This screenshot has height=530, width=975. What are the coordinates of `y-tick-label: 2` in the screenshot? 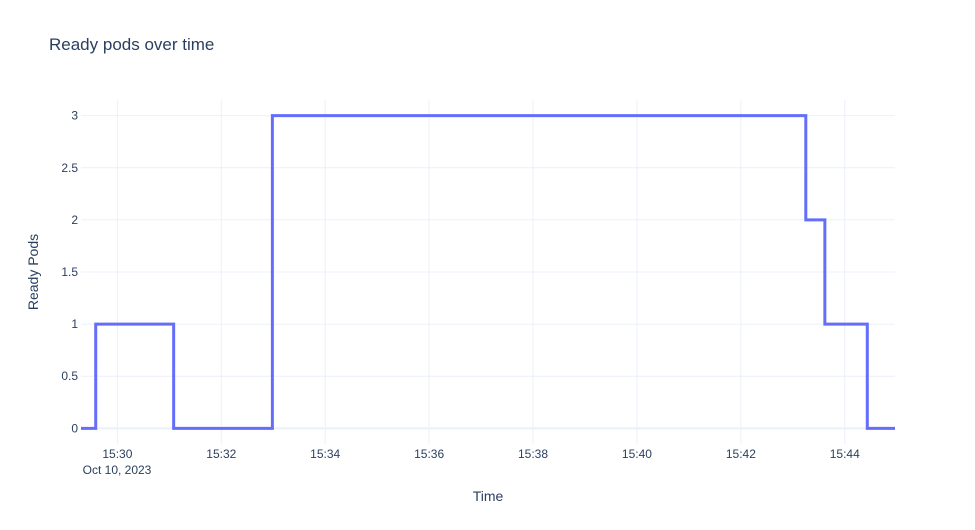 It's located at (74, 220).